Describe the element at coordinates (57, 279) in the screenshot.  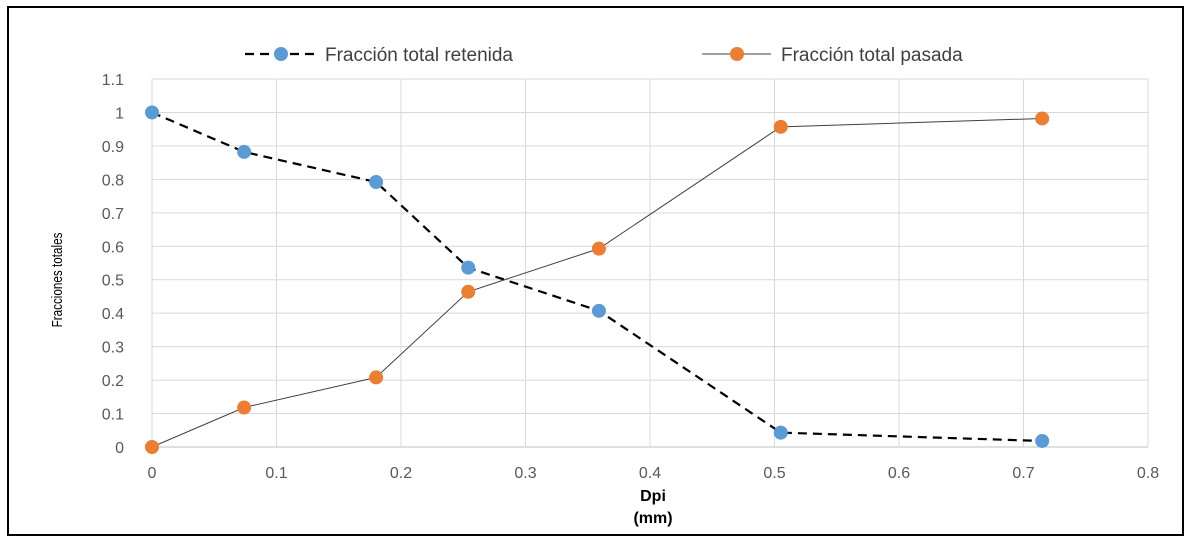
I see `y-axis-label: Fracciones totales` at that location.